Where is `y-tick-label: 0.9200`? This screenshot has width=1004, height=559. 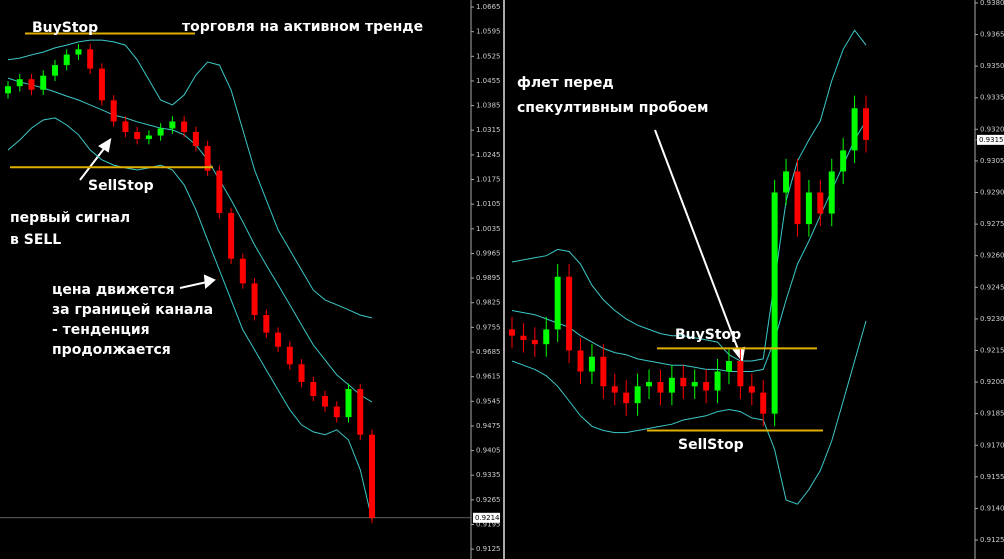
y-tick-label: 0.9200 is located at coordinates (992, 382).